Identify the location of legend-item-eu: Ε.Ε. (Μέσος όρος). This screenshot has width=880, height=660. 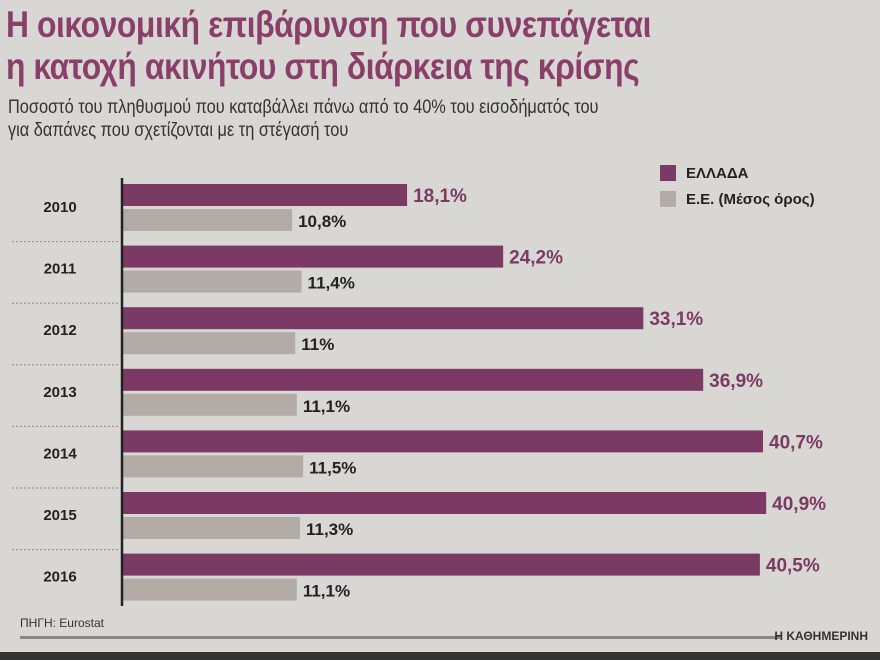
(737, 199).